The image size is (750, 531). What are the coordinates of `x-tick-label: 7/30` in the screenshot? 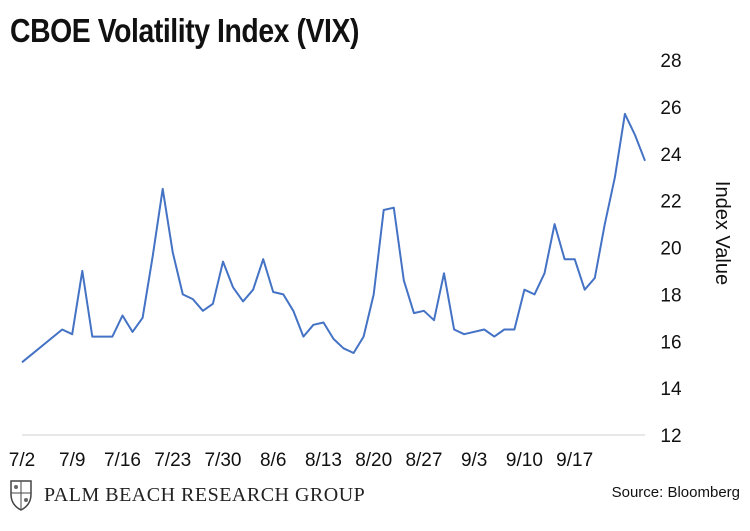 It's located at (222, 460).